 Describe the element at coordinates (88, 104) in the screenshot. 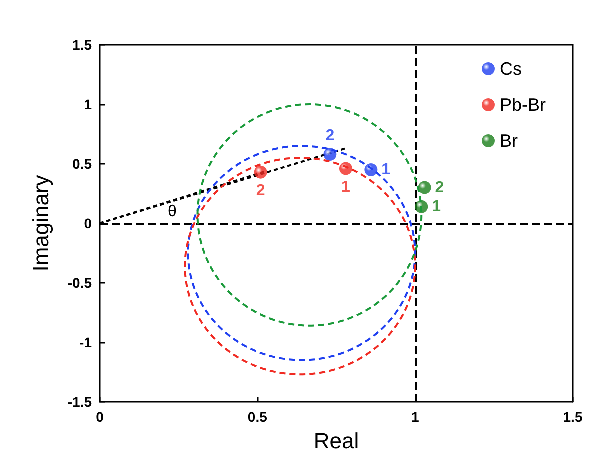

I see `y-tick-label: 1` at that location.